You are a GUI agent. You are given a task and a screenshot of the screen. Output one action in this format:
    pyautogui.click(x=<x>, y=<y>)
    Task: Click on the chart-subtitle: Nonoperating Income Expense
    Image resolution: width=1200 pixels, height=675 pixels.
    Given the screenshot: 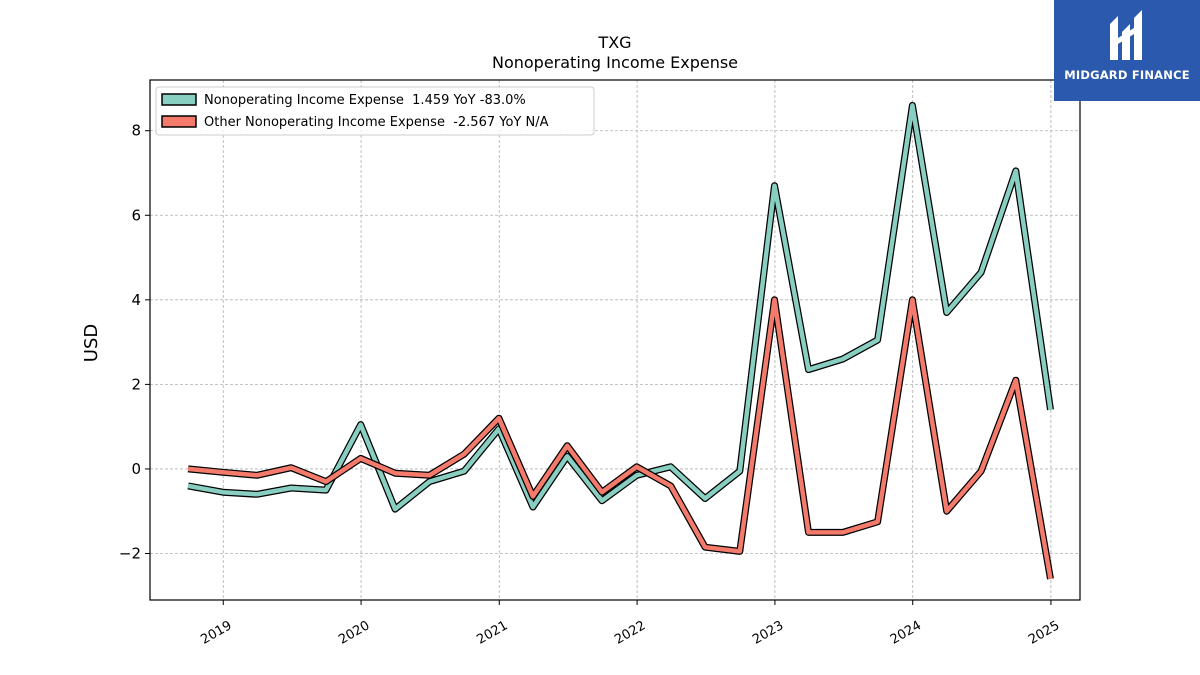 What is the action you would take?
    pyautogui.click(x=615, y=62)
    